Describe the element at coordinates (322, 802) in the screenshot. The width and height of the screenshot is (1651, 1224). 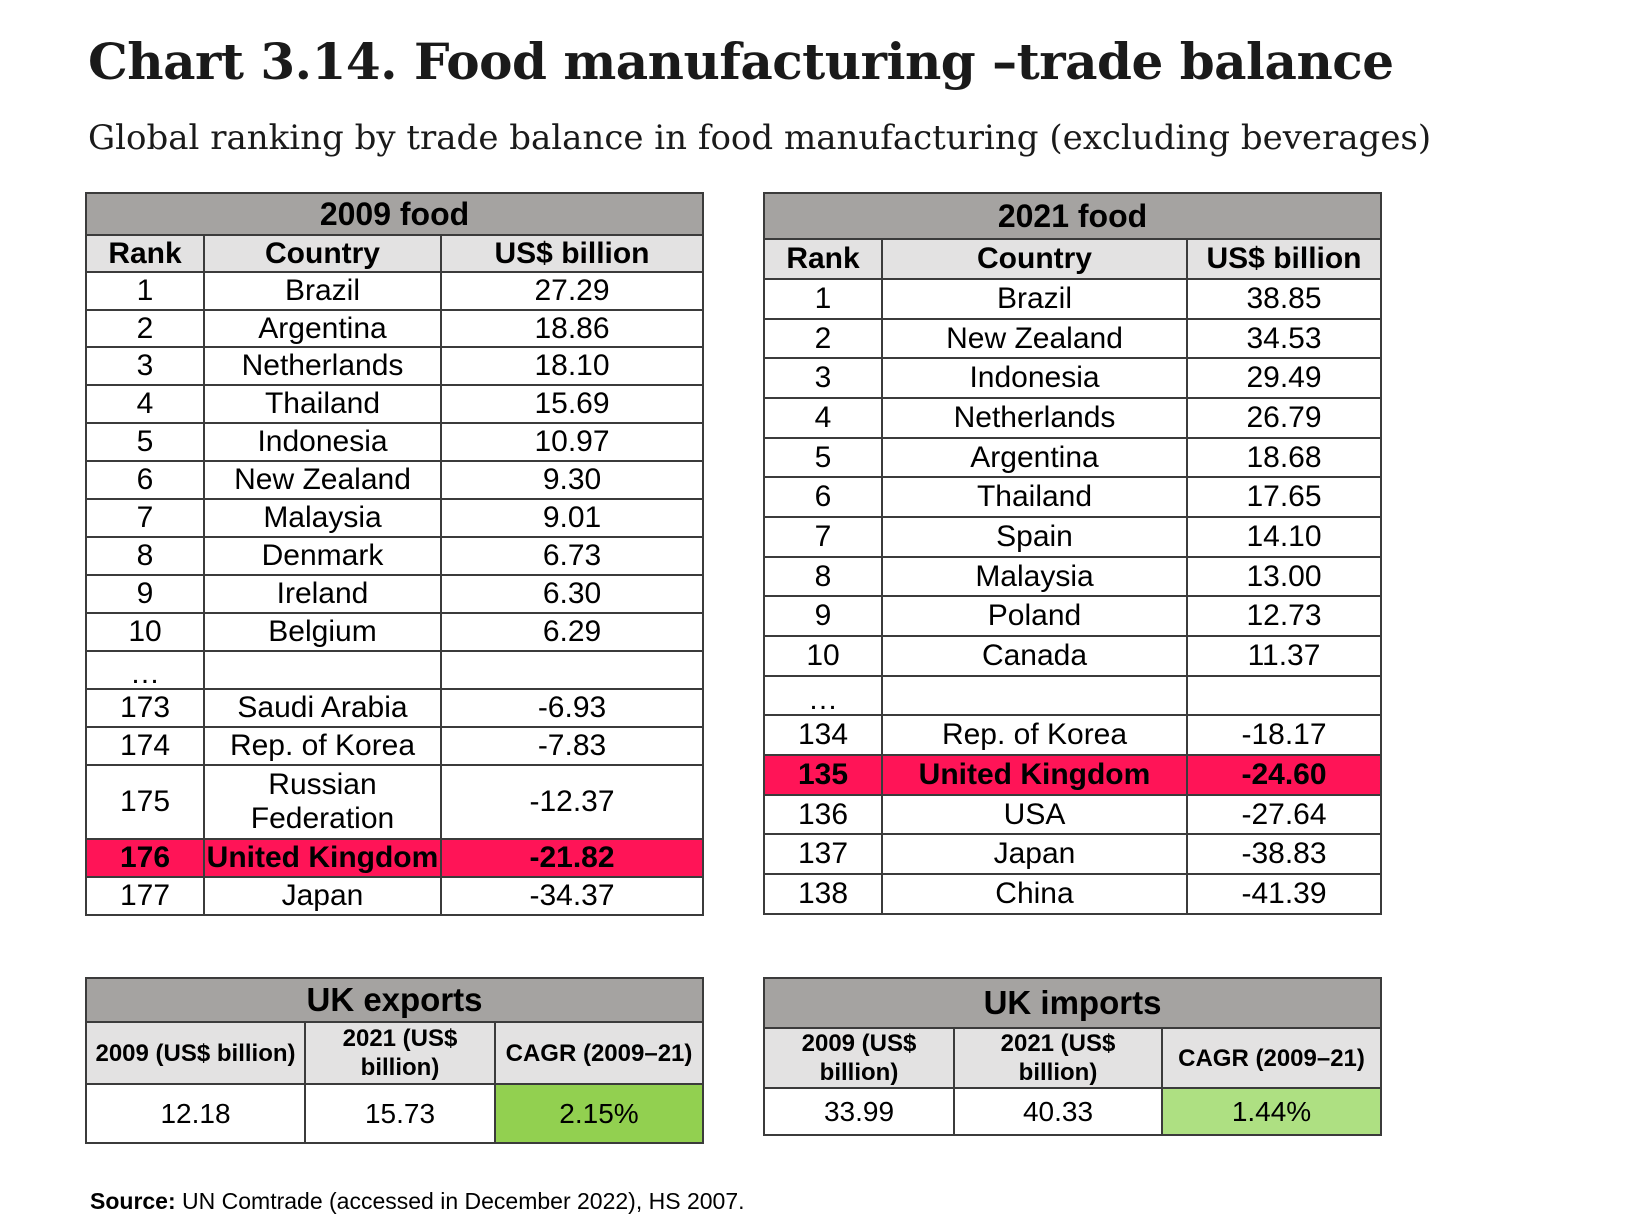
I see `country-cell: Russian Federation` at that location.